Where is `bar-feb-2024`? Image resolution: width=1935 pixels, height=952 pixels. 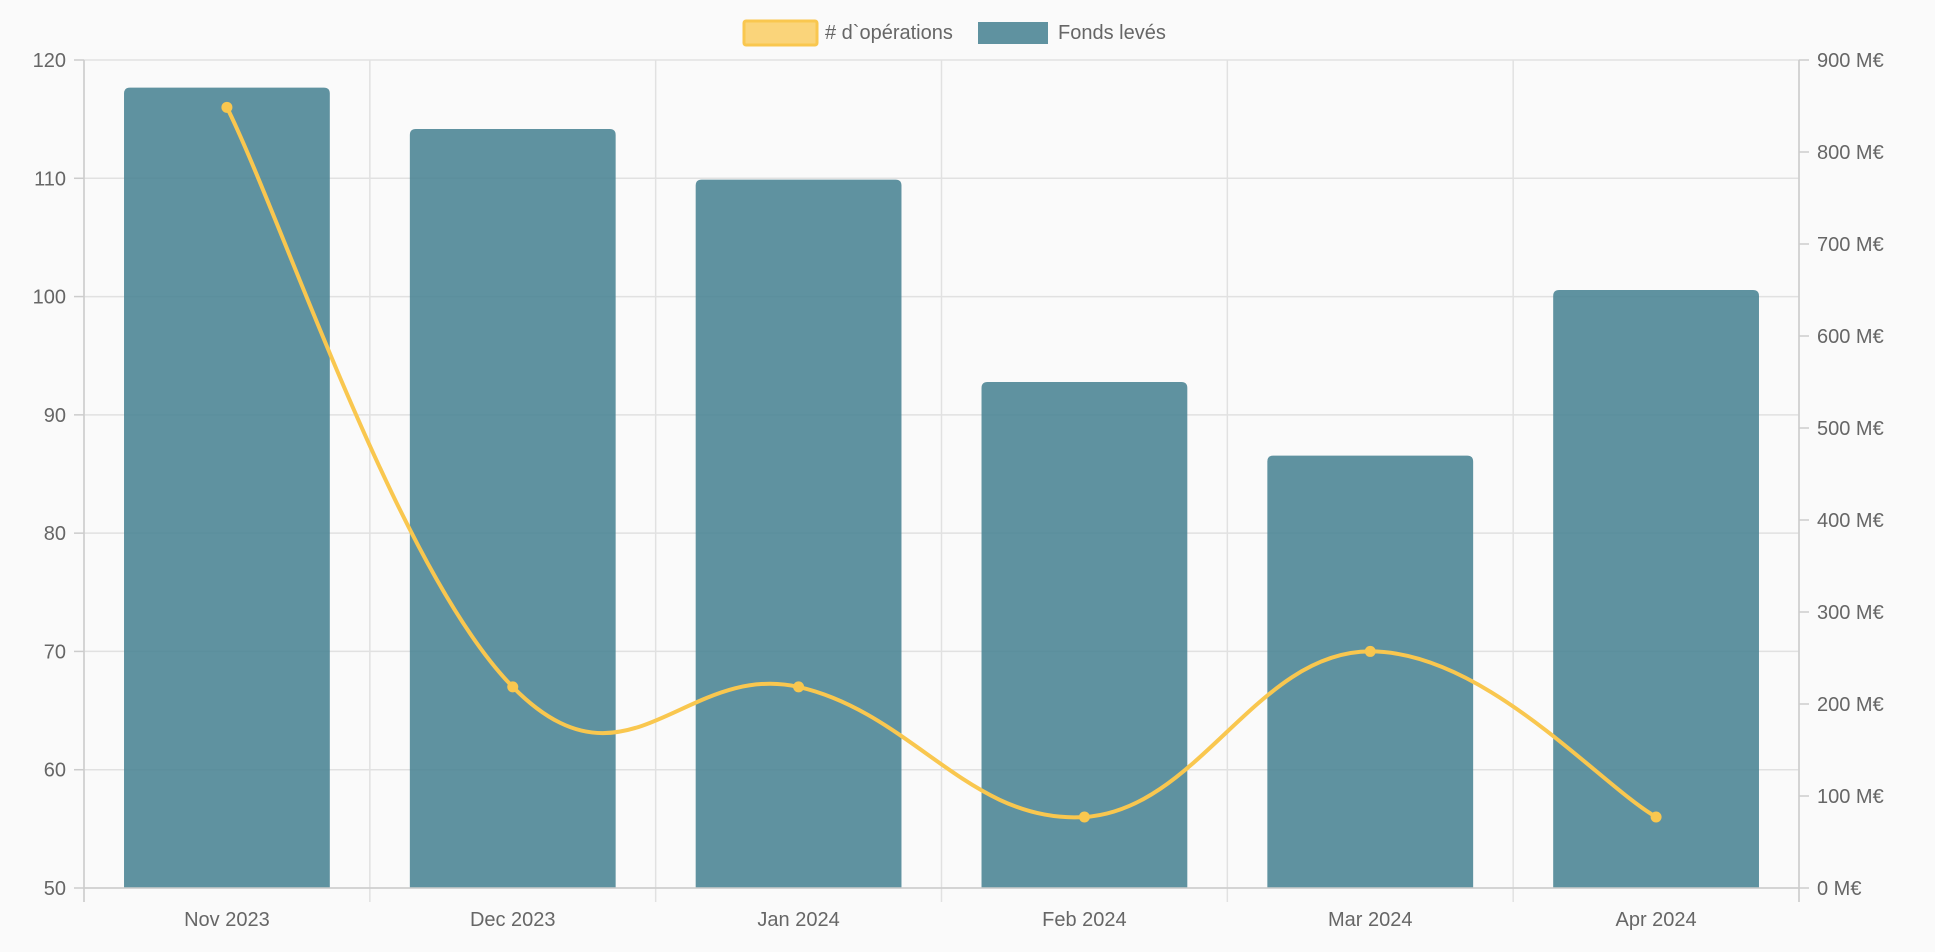
bar-feb-2024 is located at coordinates (1084, 635).